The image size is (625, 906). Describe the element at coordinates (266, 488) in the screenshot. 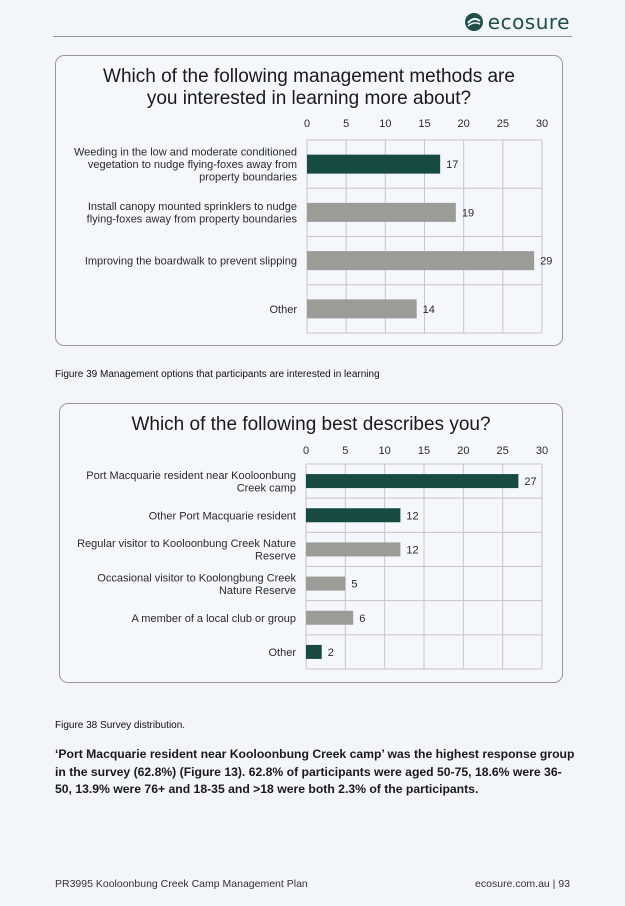

I see `category-label: Creek camp` at that location.